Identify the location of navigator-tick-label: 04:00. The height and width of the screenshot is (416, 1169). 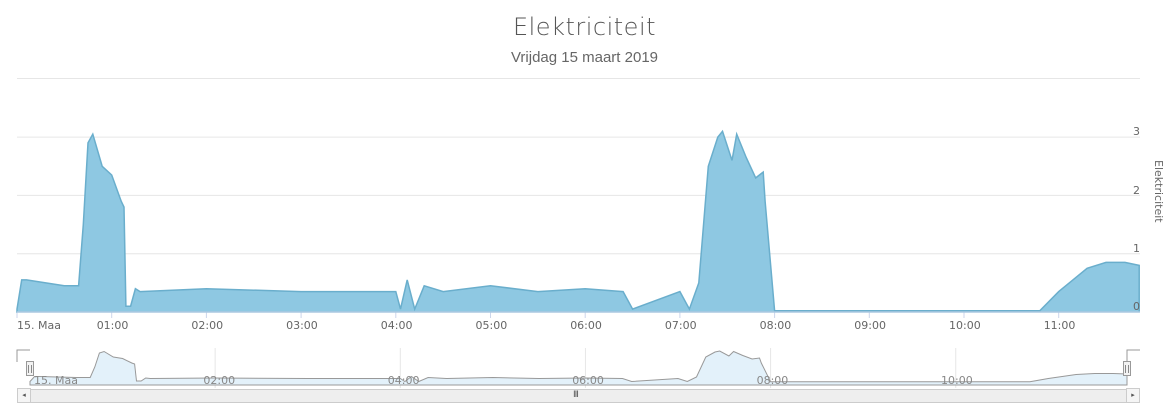
(403, 380).